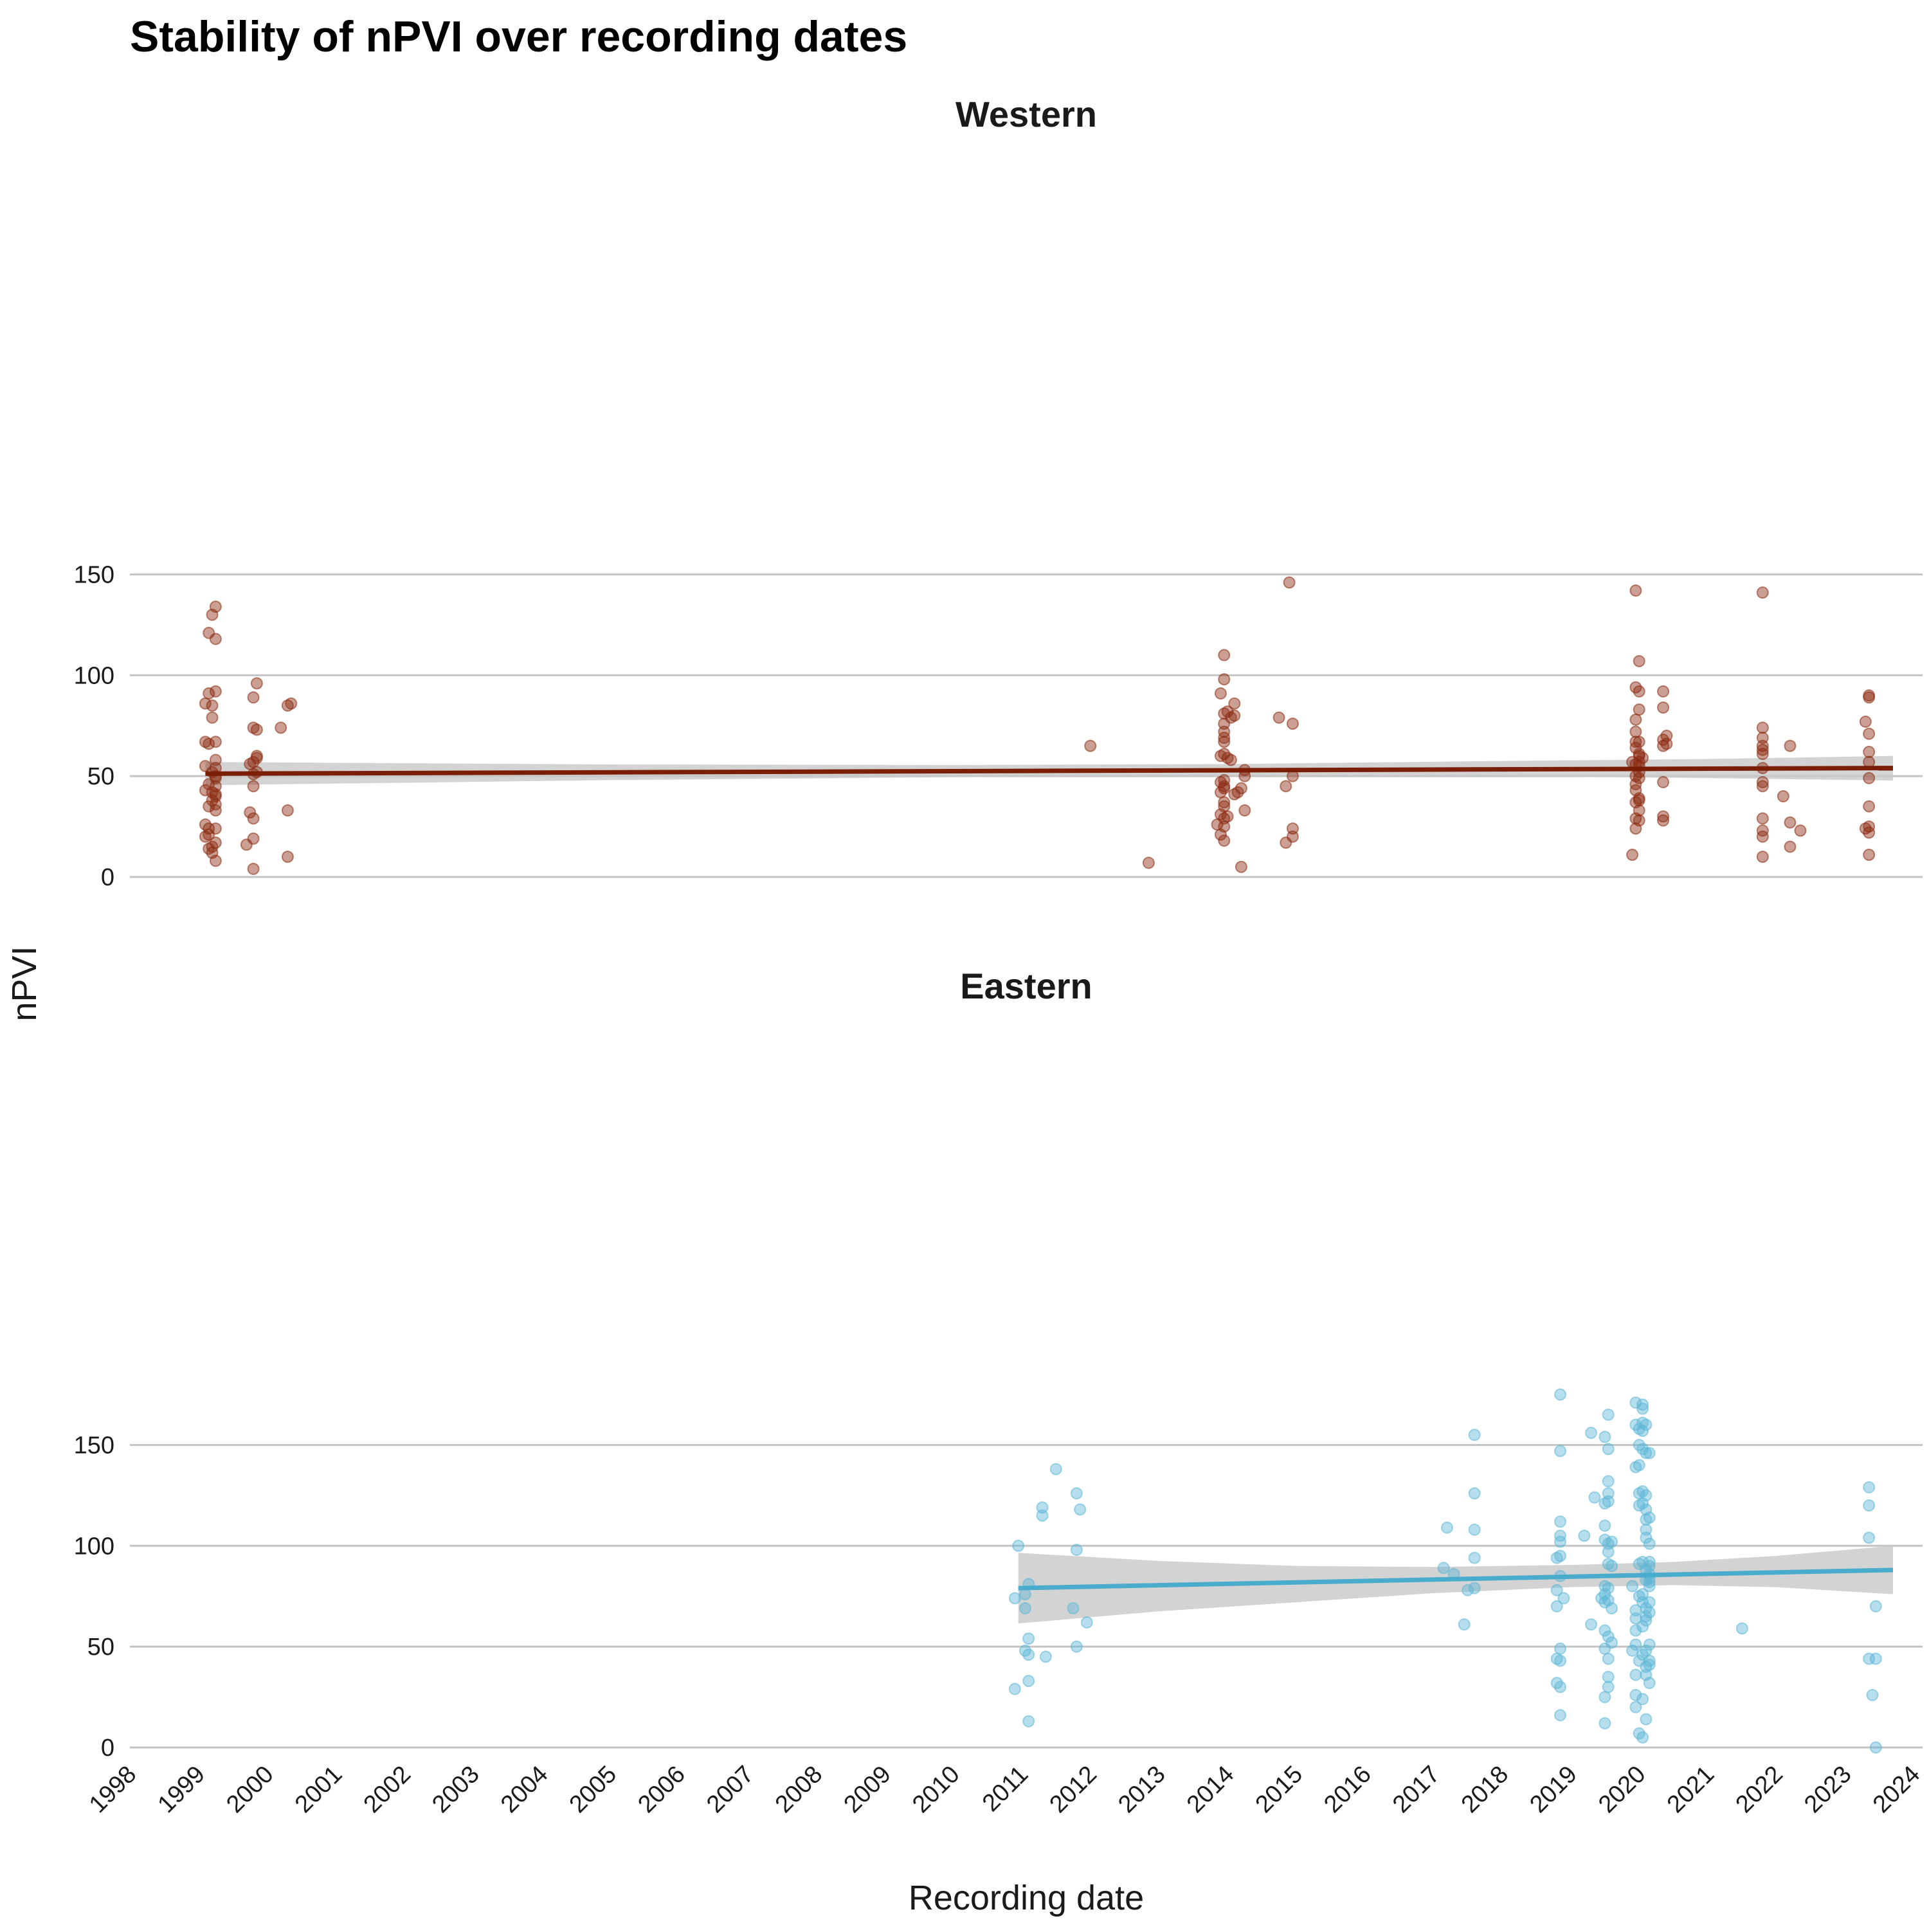 The width and height of the screenshot is (1929, 1932). Describe the element at coordinates (1005, 1789) in the screenshot. I see `x-tick-label: 2011` at that location.